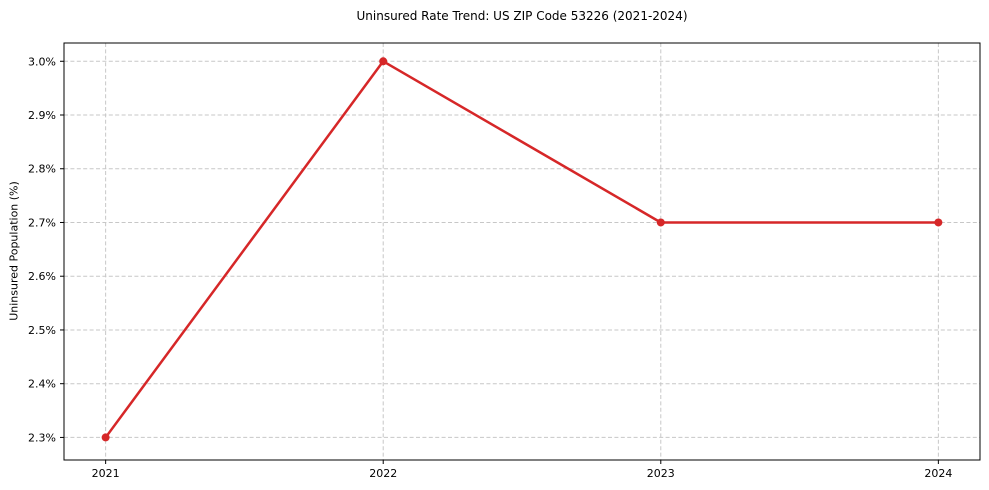 The image size is (989, 490). Describe the element at coordinates (42, 330) in the screenshot. I see `y-tick-label: 2.5%` at that location.